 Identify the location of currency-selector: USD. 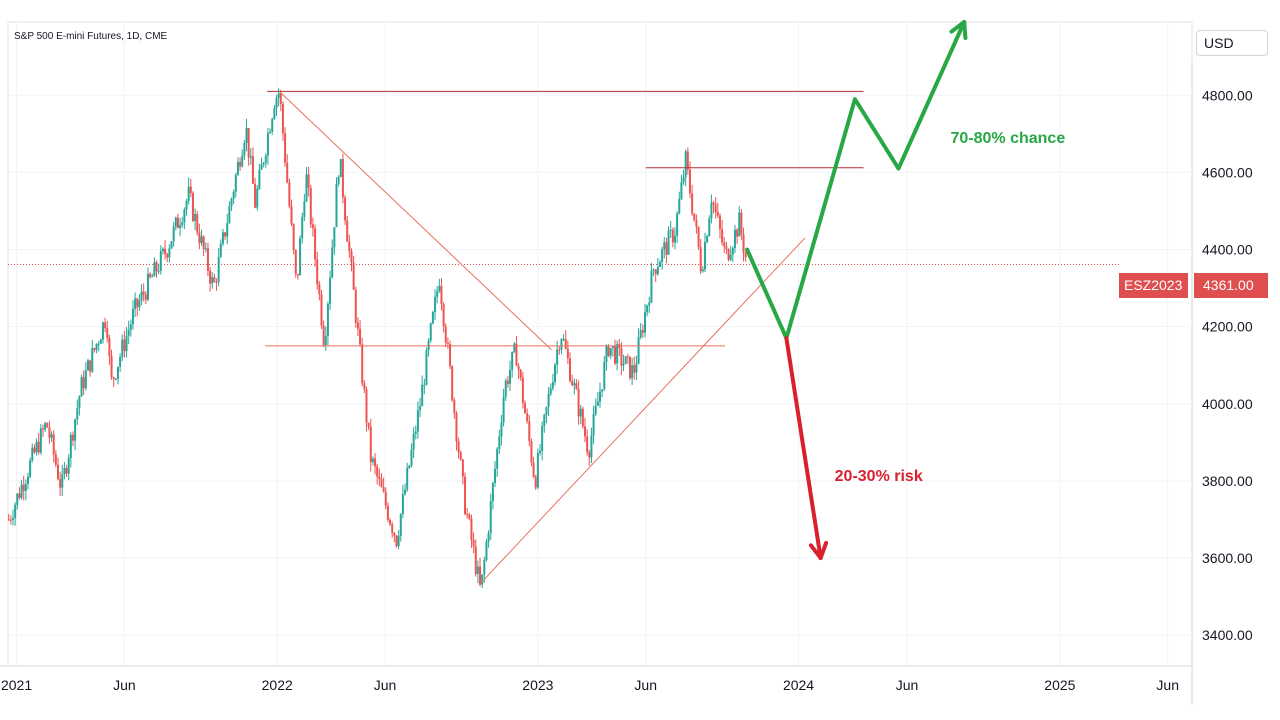
(1232, 43).